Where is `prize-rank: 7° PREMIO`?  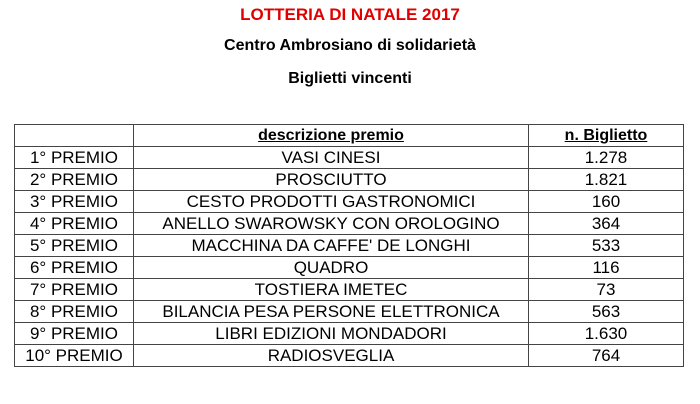 prize-rank: 7° PREMIO is located at coordinates (74, 289).